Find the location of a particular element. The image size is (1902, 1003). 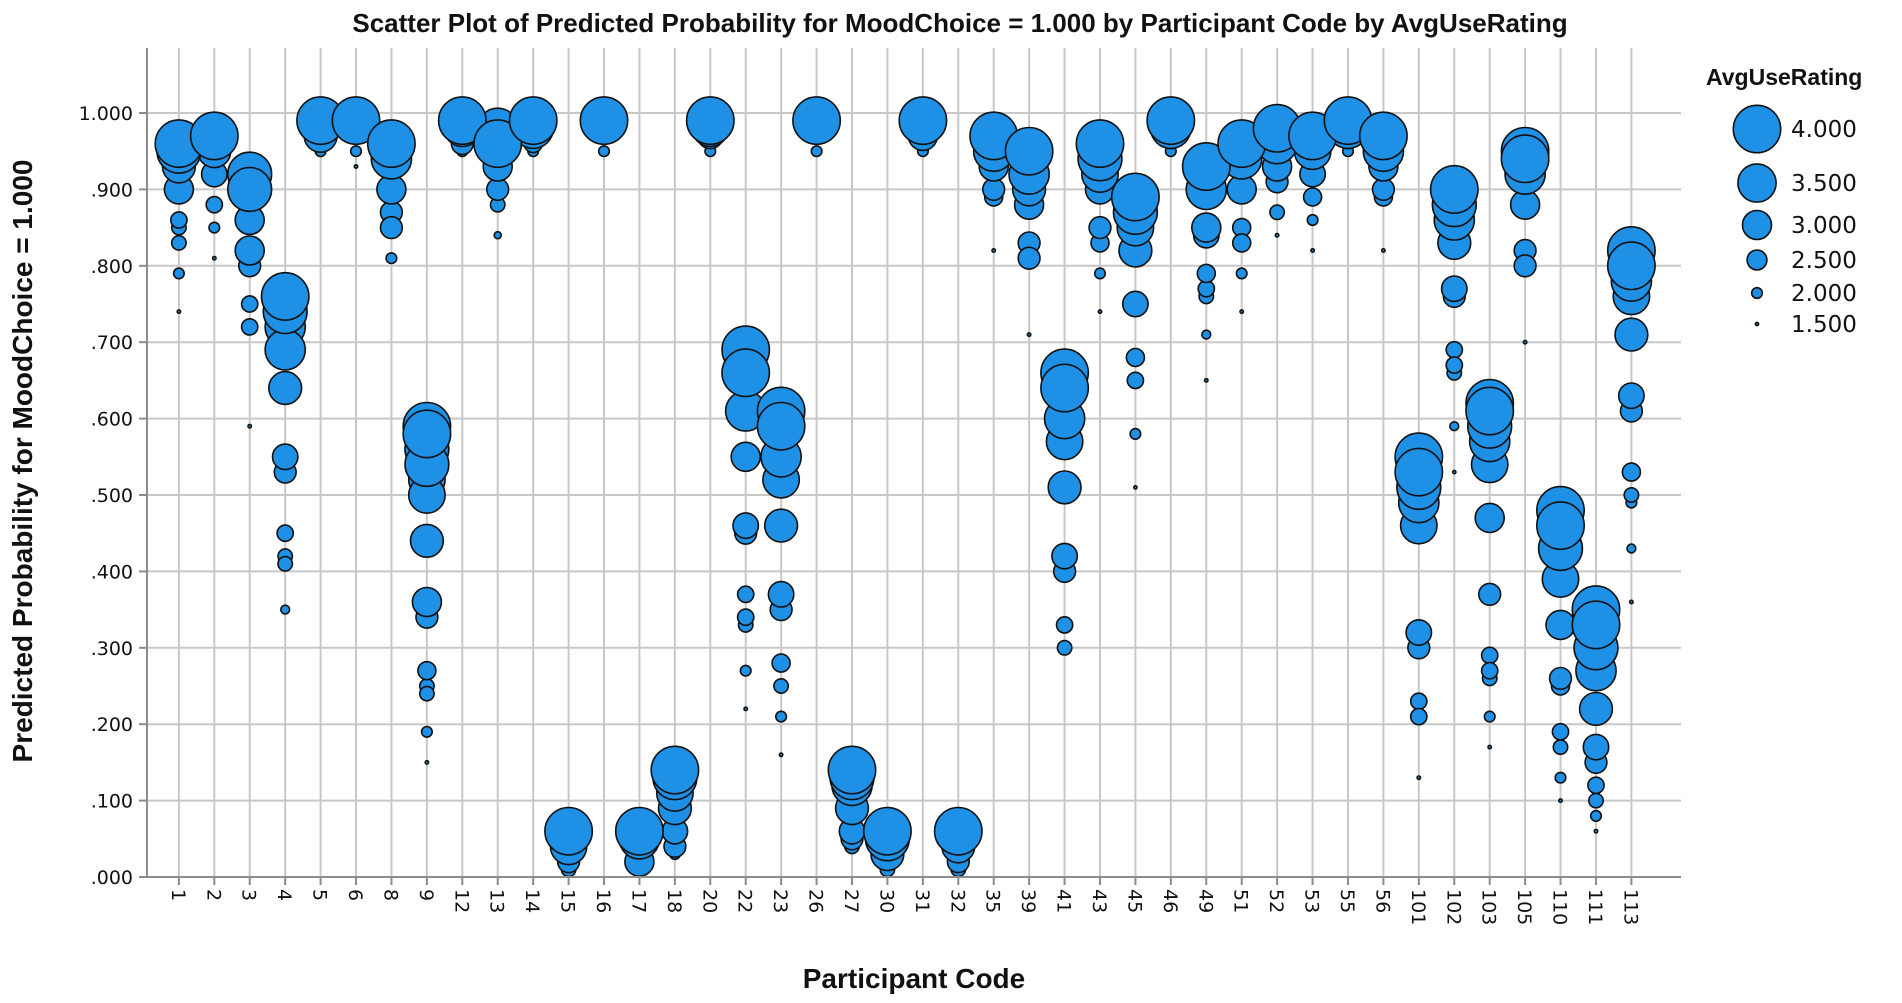

x-tick-label: 110 is located at coordinates (1560, 907).